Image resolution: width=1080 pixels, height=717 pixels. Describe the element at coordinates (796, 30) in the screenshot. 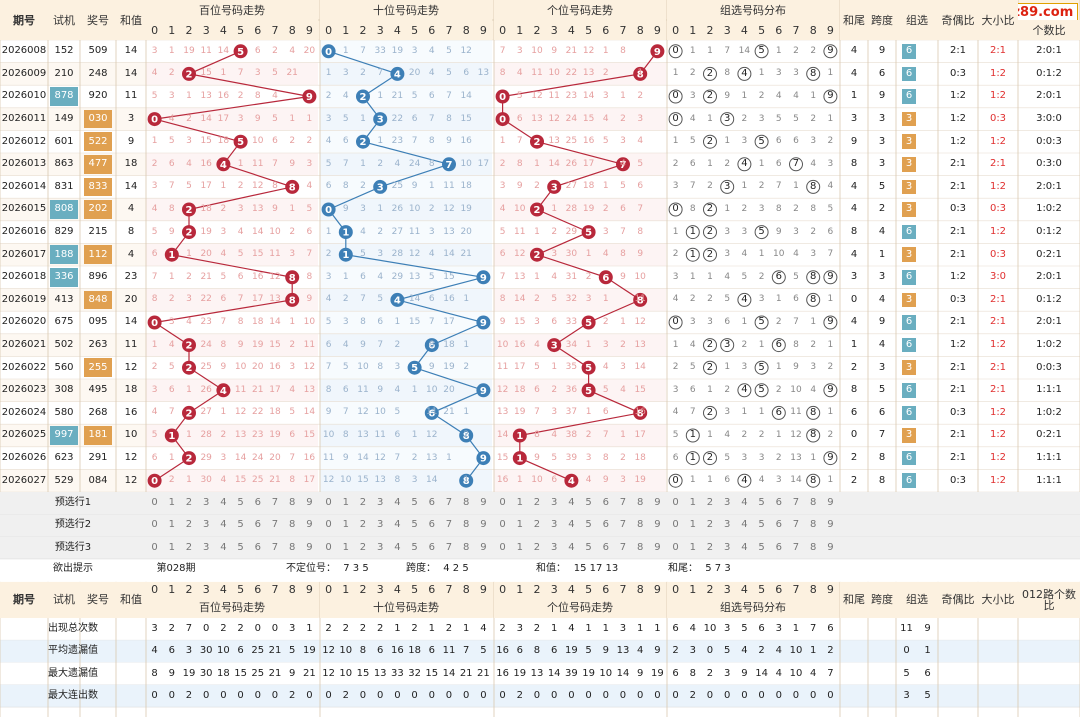

I see `header-digit: 7` at that location.